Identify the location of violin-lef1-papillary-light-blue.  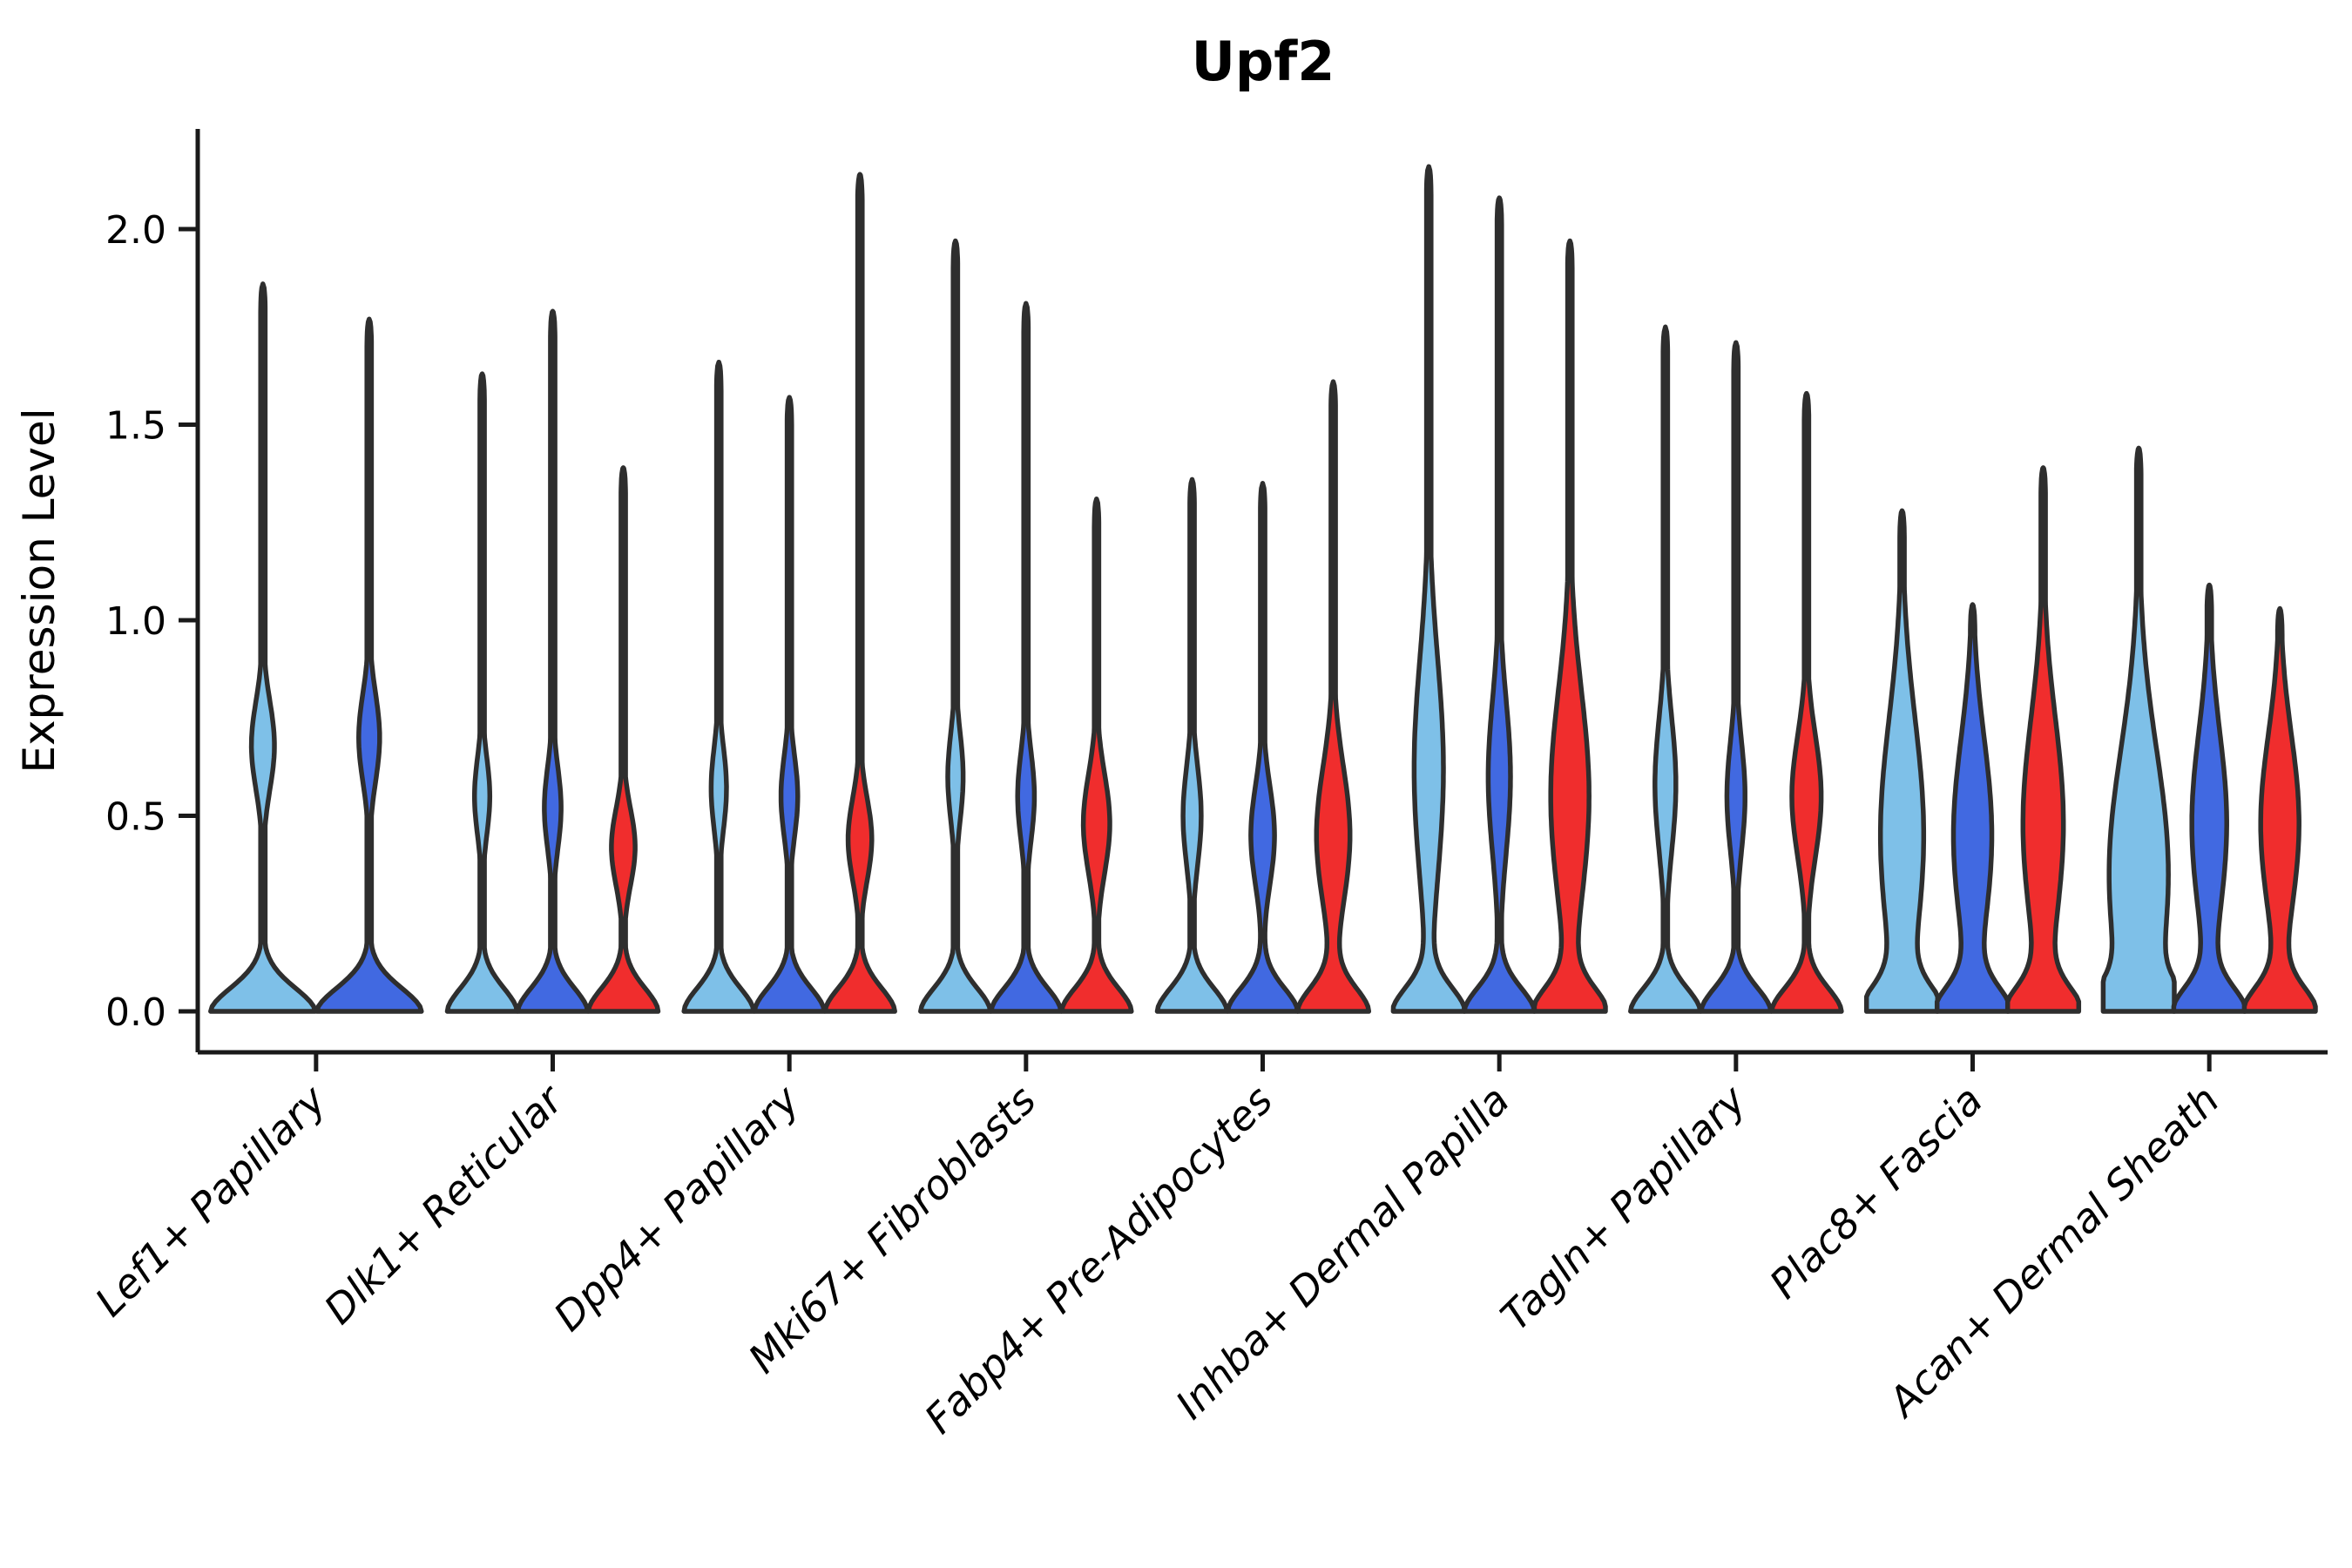
(263, 647).